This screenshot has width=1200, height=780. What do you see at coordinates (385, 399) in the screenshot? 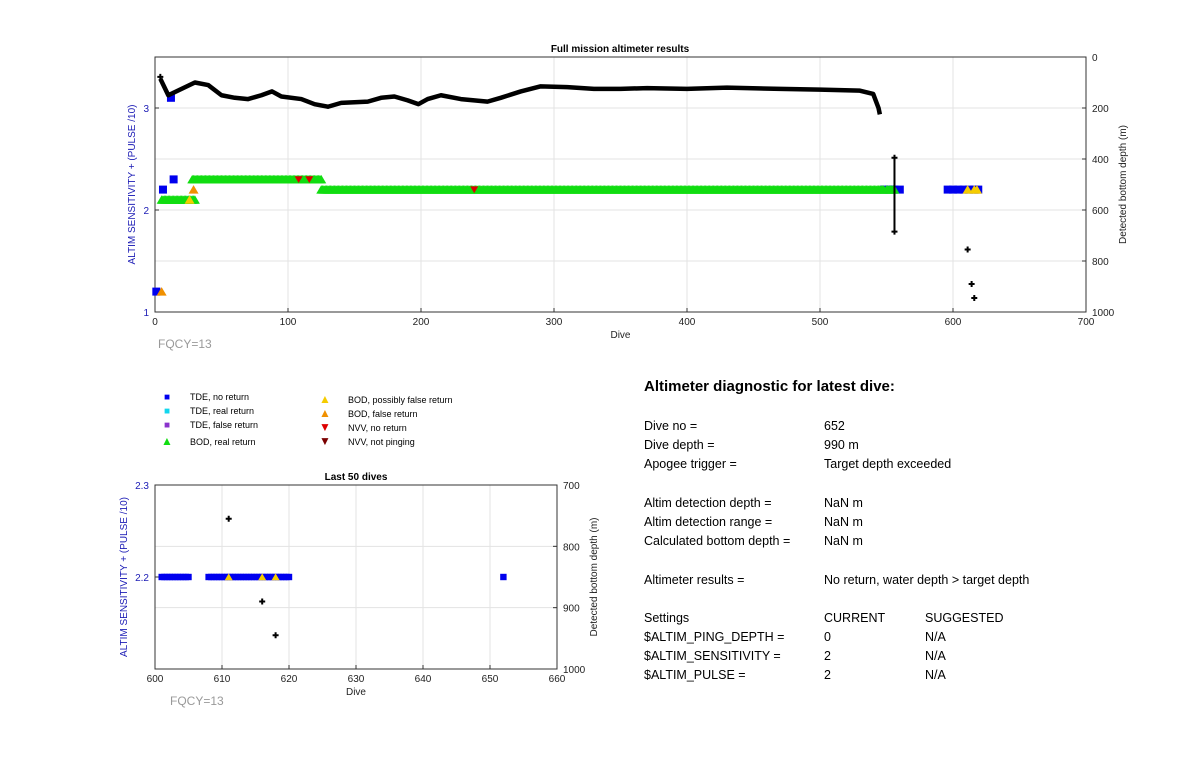
I see `legend-item: ▲ BOD, possibly false return` at bounding box center [385, 399].